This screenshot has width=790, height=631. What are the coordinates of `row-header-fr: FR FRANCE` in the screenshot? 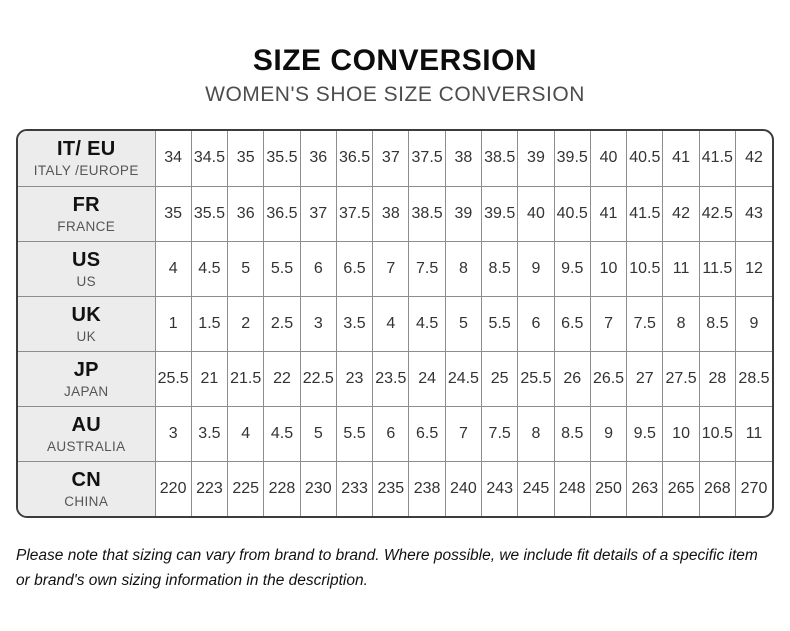 It's located at (87, 214).